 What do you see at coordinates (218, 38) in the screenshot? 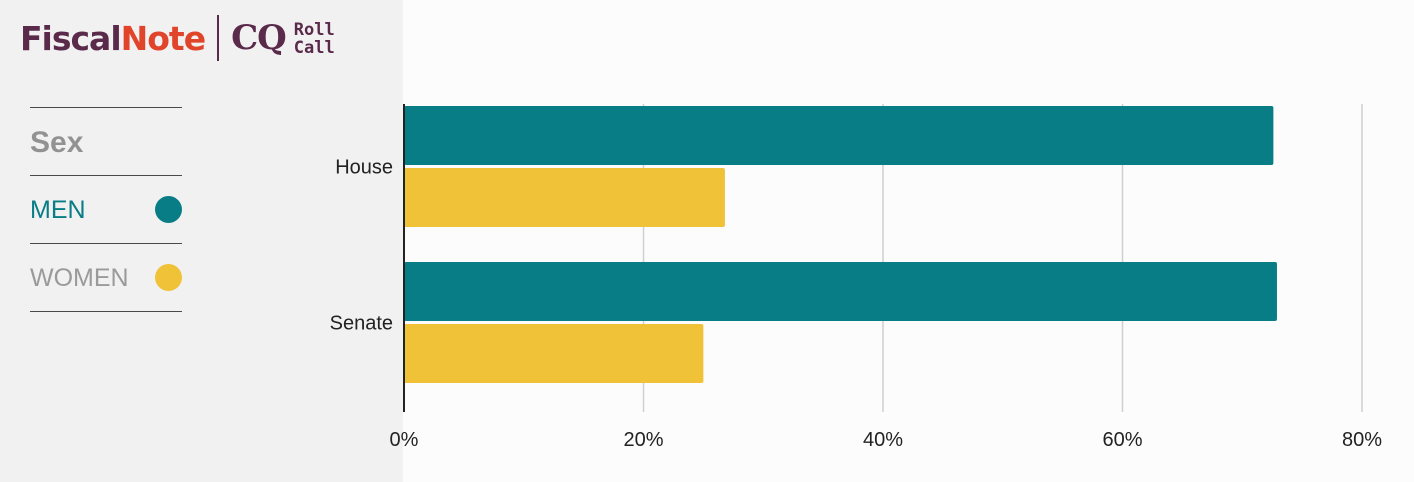
I see `logo-divider` at bounding box center [218, 38].